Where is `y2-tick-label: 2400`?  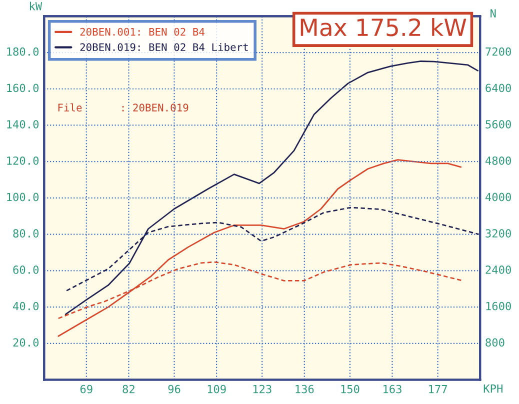
y2-tick-label: 2400 is located at coordinates (498, 270).